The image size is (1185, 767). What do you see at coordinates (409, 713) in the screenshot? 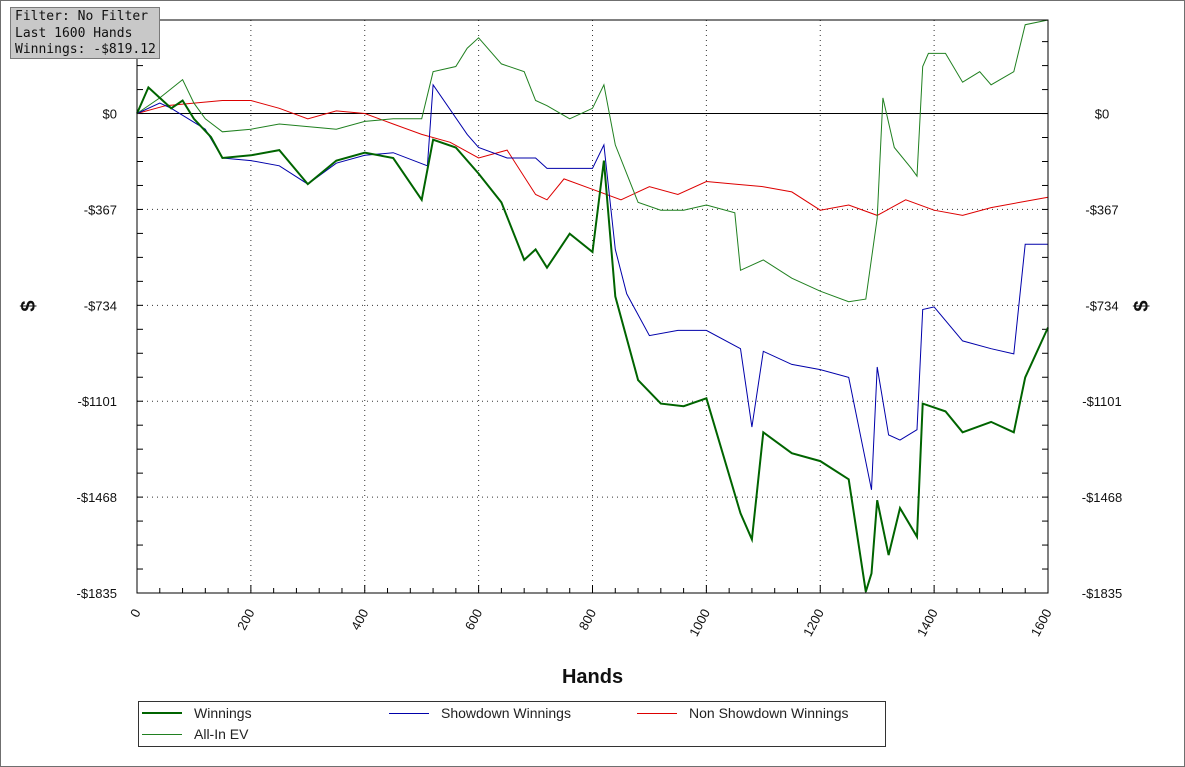
I see `legend-swatch-showdown` at bounding box center [409, 713].